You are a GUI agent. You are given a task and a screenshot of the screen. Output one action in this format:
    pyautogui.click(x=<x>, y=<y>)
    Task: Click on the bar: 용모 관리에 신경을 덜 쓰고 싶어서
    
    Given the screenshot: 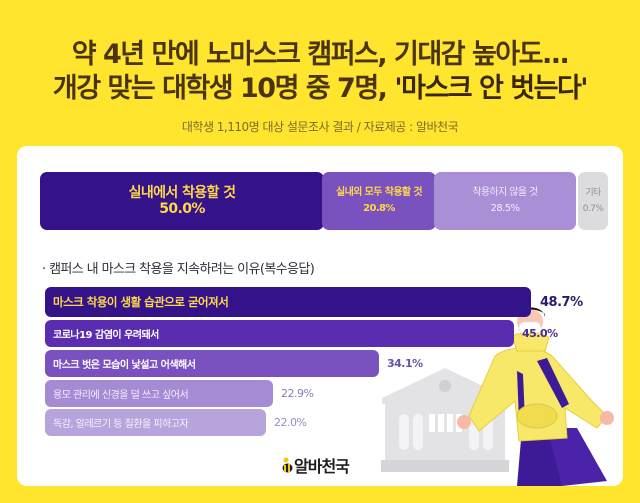 What is the action you would take?
    pyautogui.click(x=159, y=393)
    